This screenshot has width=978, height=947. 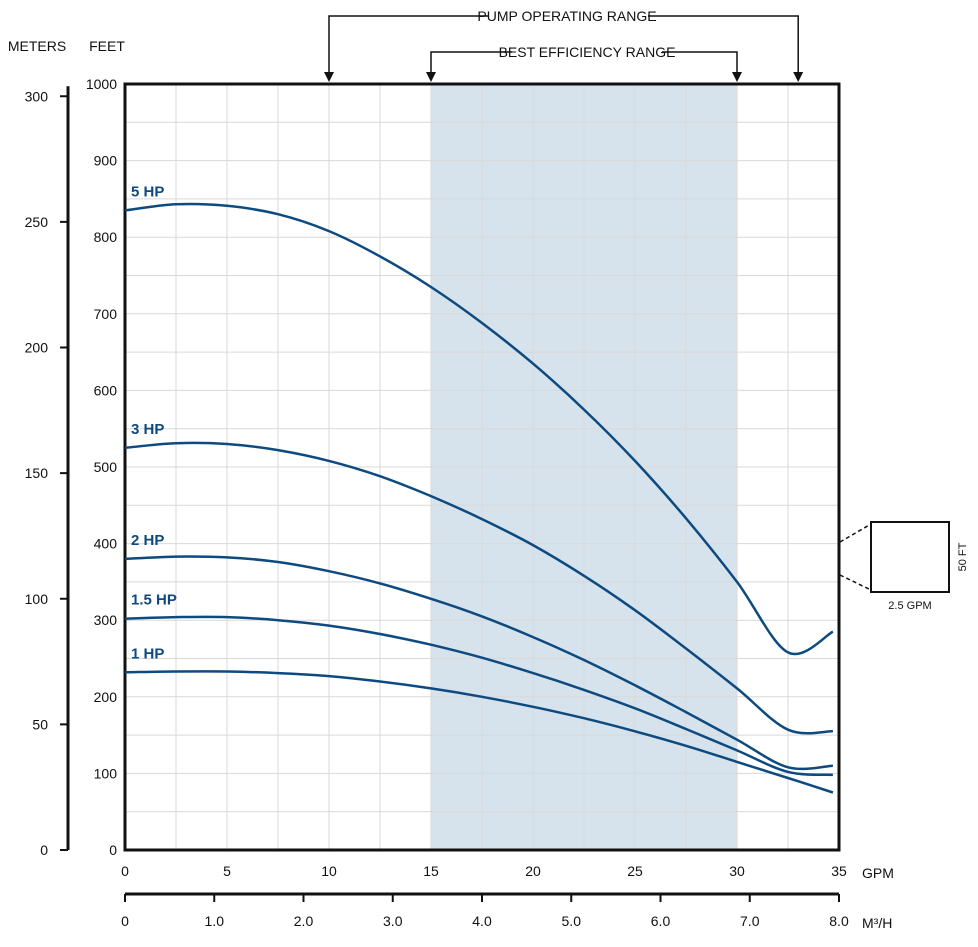 What do you see at coordinates (106, 314) in the screenshot?
I see `y-tick-label: 700` at bounding box center [106, 314].